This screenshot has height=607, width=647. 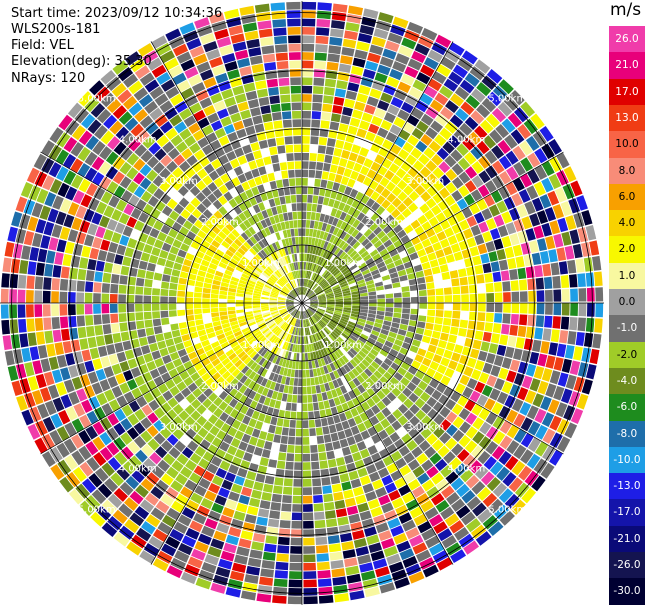 What do you see at coordinates (179, 181) in the screenshot?
I see `range-ring-label: 3.00km` at bounding box center [179, 181].